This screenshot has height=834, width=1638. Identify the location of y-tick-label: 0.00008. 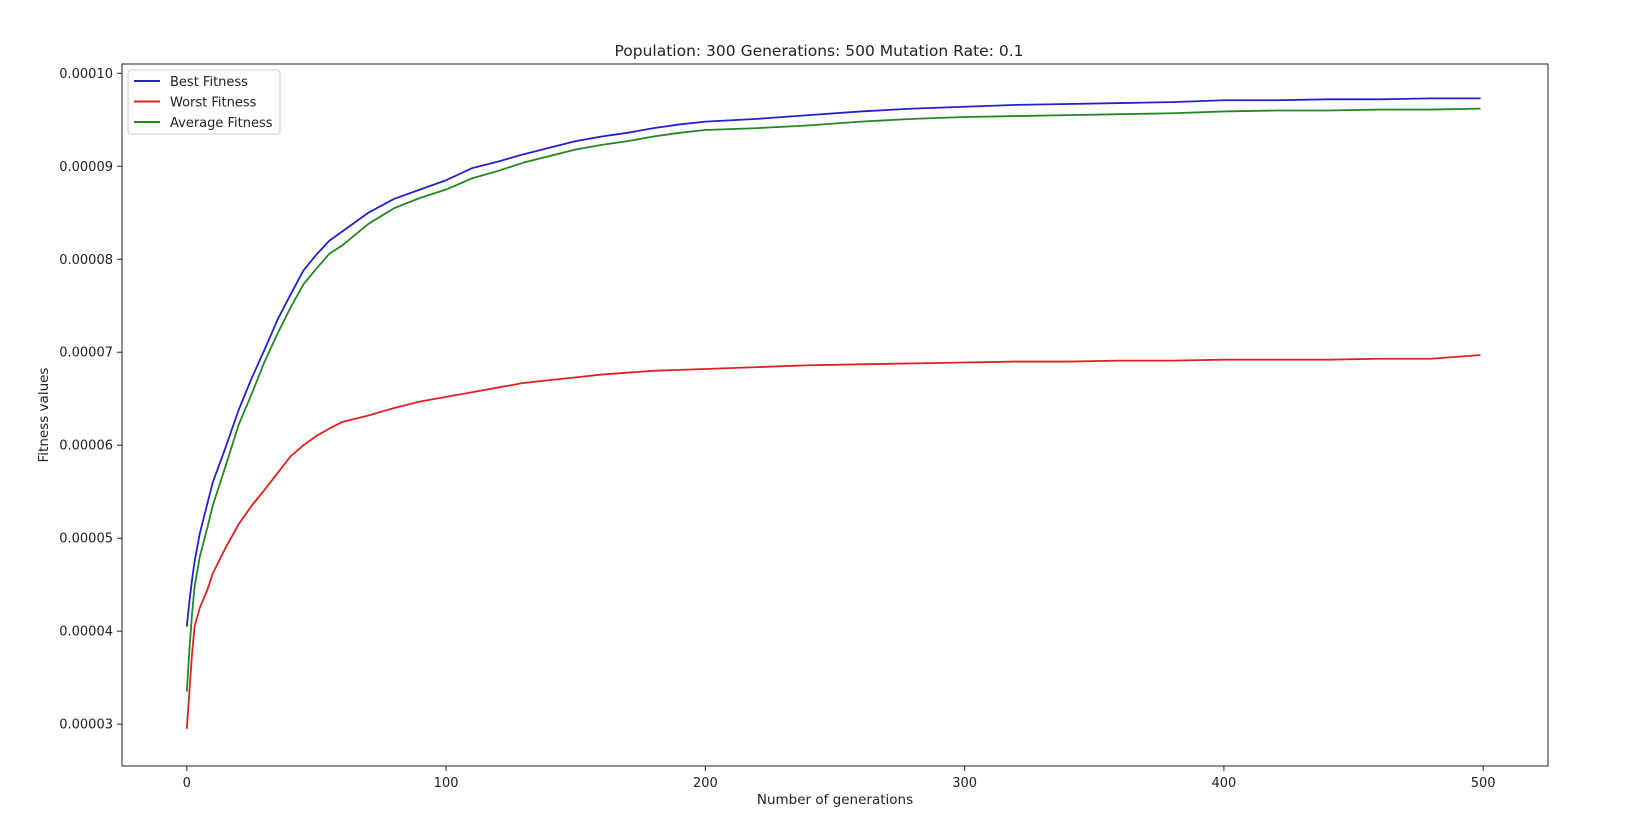
(86, 260).